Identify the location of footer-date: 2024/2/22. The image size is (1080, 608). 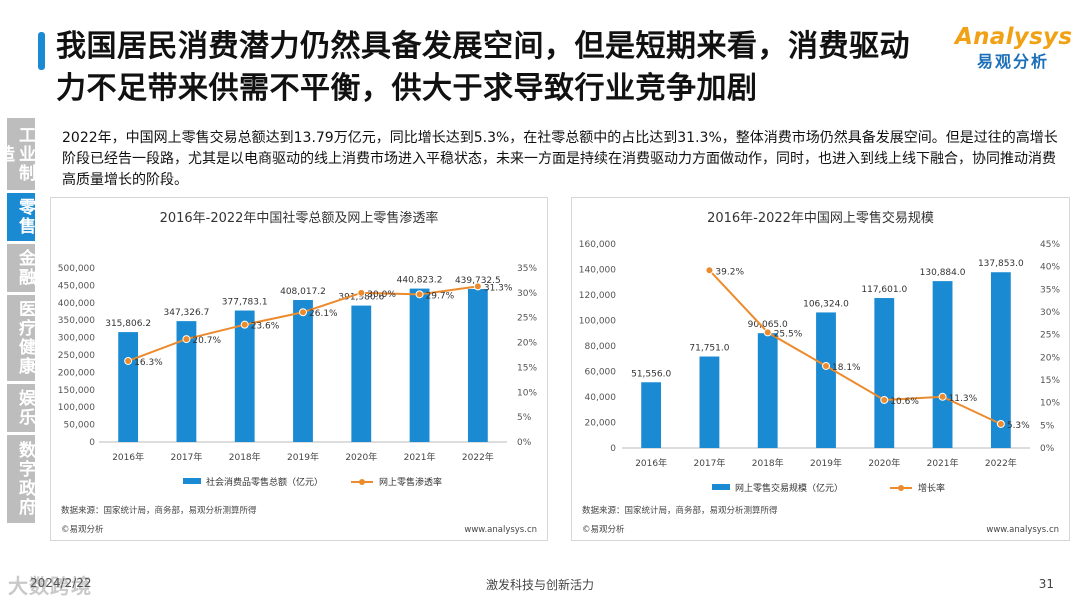
(61, 583).